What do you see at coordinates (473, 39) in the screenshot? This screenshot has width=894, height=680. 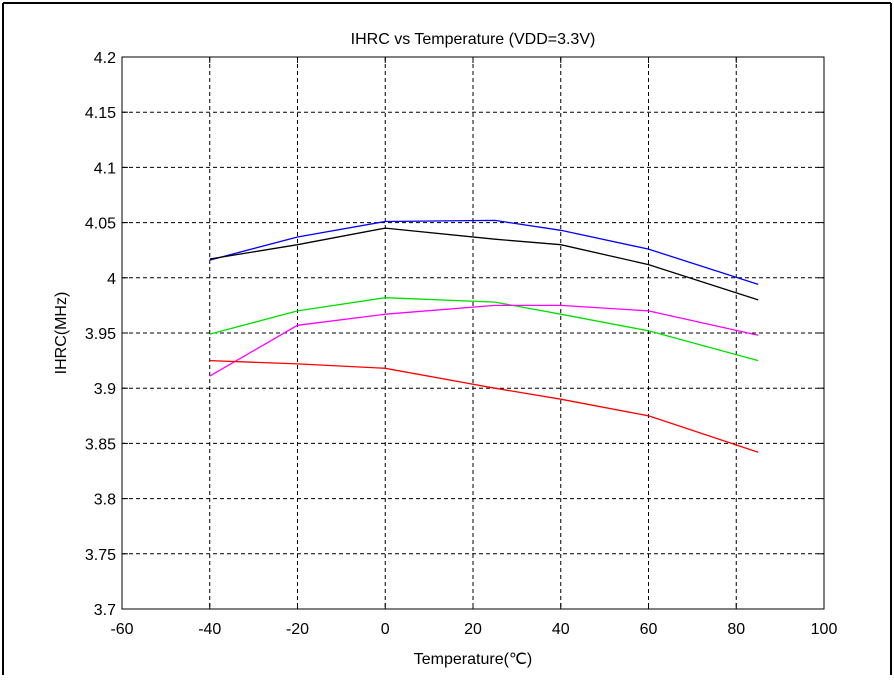 I see `chart-title: IHRC vs Temperature (VDD=3.3V)` at bounding box center [473, 39].